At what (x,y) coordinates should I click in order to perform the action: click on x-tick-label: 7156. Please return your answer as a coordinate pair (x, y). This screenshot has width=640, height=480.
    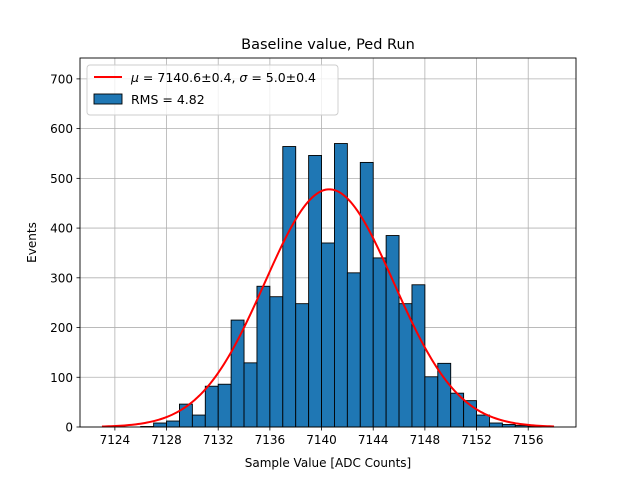
    Looking at the image, I should click on (528, 440).